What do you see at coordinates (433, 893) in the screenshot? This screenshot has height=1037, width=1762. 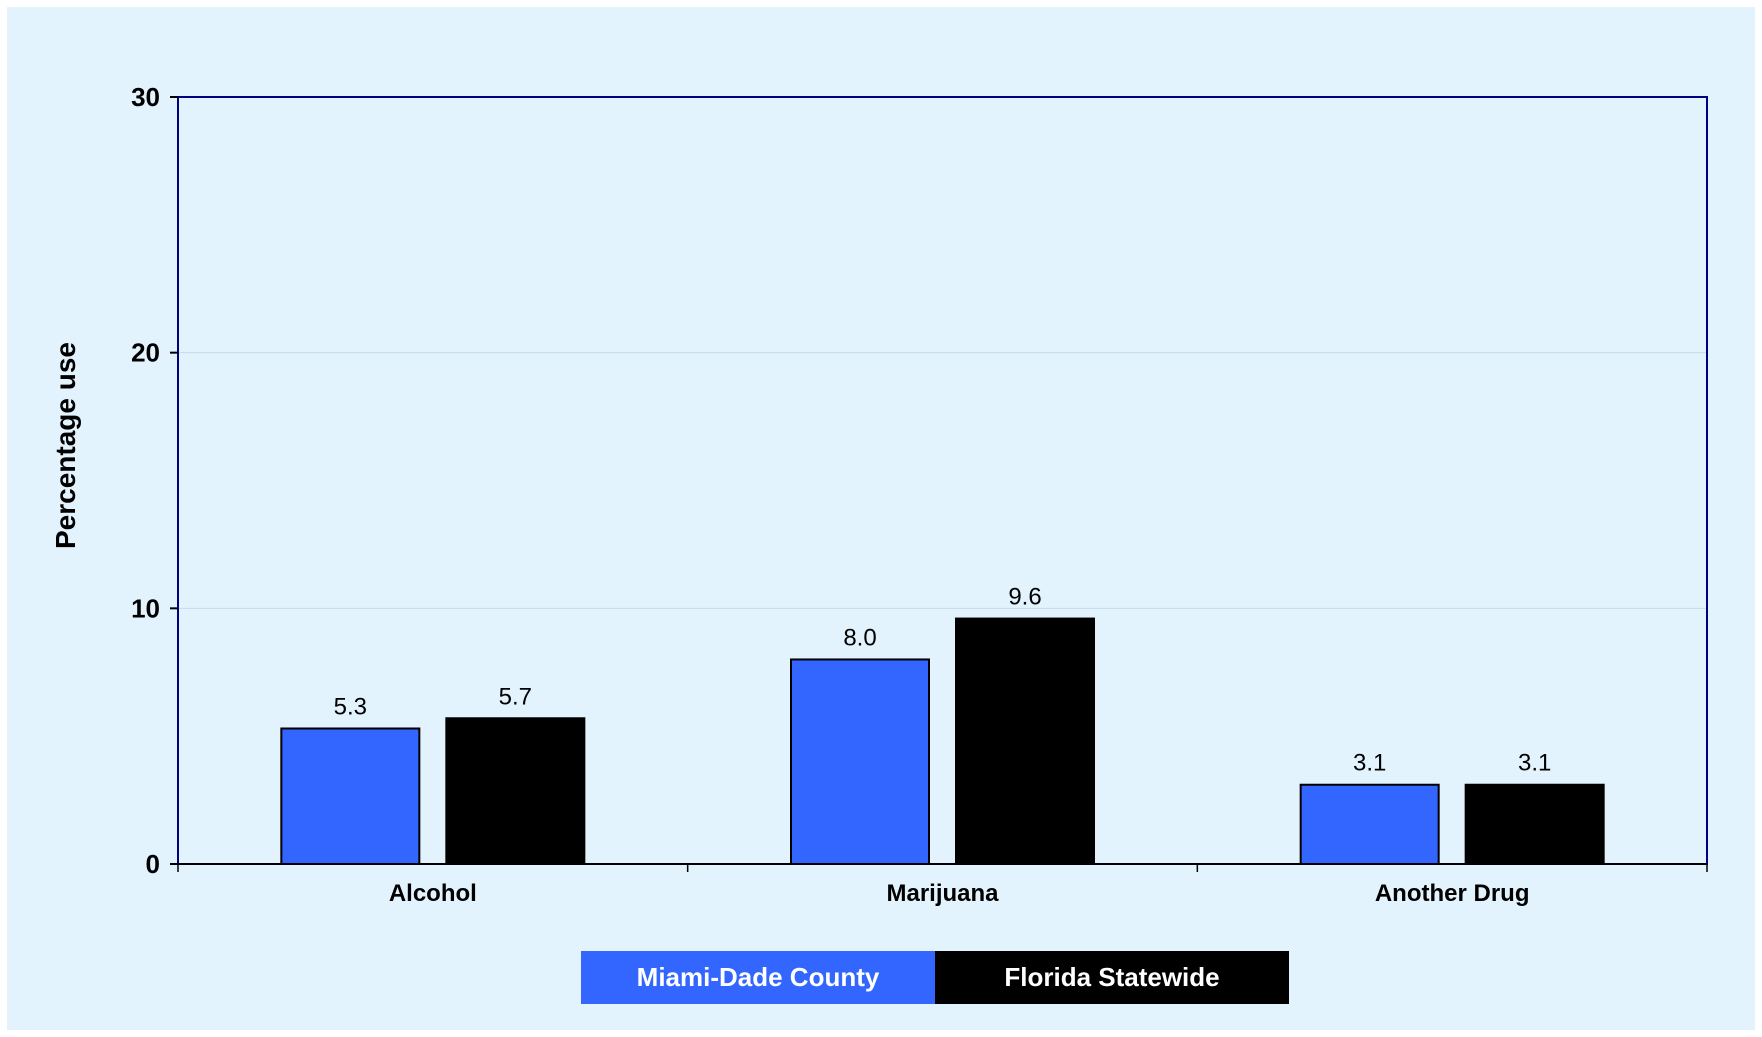 I see `x-category-label-alcohol: Alcohol` at bounding box center [433, 893].